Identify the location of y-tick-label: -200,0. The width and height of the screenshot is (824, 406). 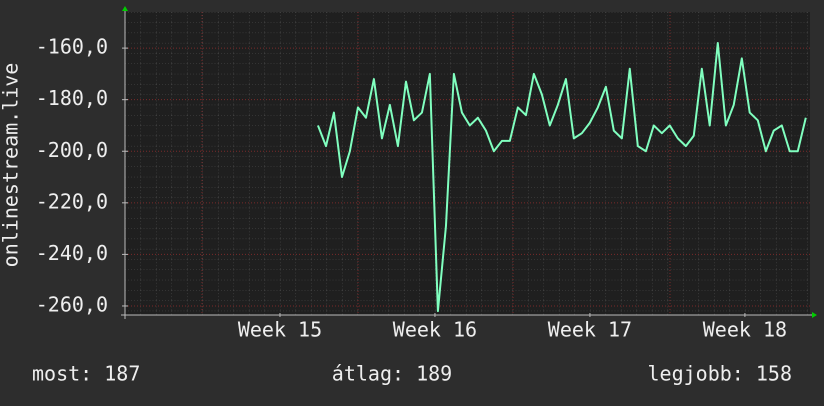
(72, 150).